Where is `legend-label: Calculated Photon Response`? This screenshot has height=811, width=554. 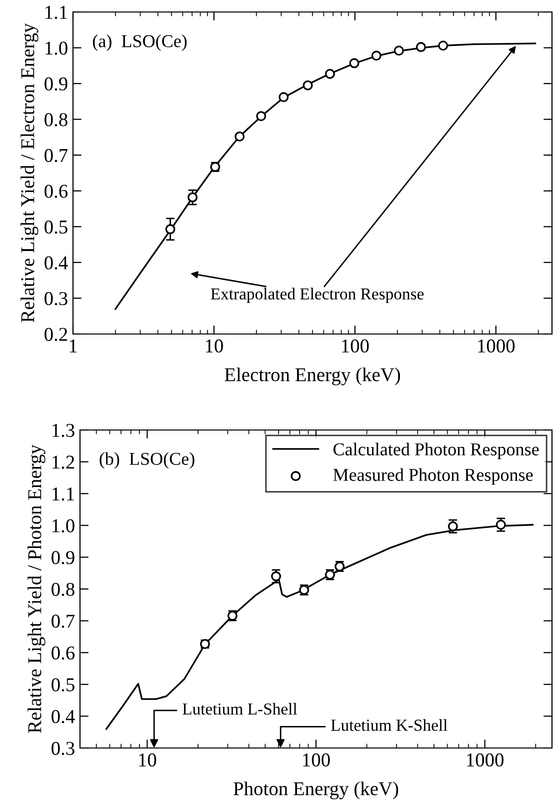 legend-label: Calculated Photon Response is located at coordinates (436, 451).